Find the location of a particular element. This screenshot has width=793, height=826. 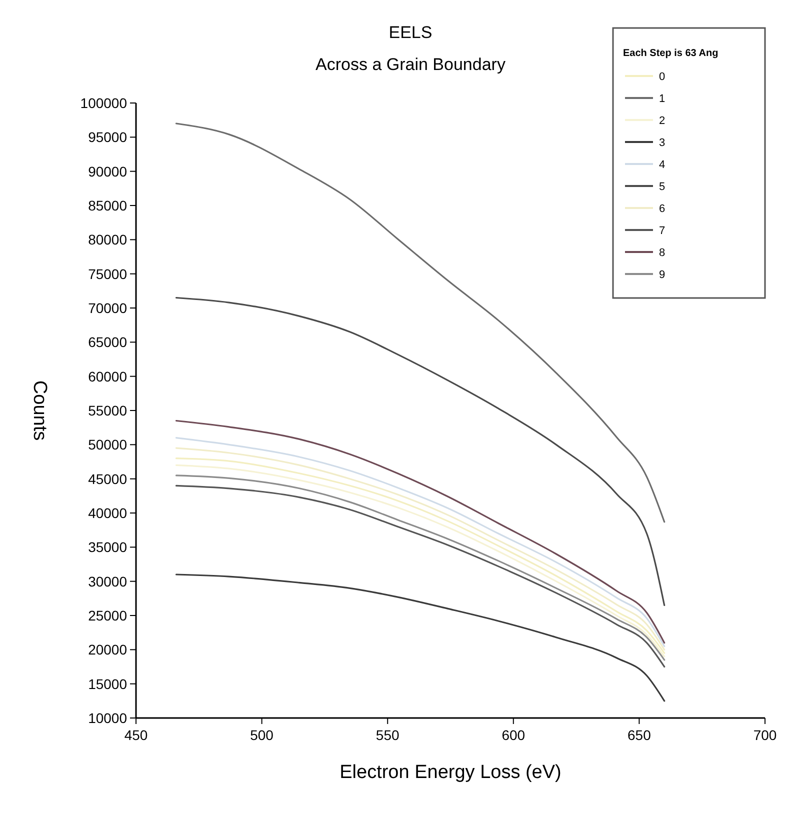

legend-label: 8 is located at coordinates (662, 253).